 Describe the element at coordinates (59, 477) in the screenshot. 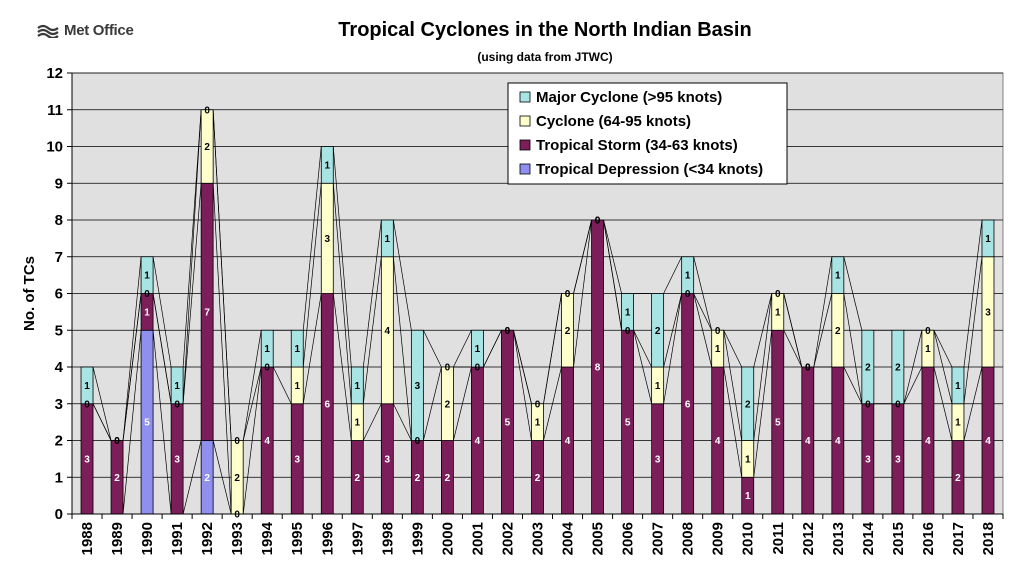

I see `y-tick-label: 1` at that location.